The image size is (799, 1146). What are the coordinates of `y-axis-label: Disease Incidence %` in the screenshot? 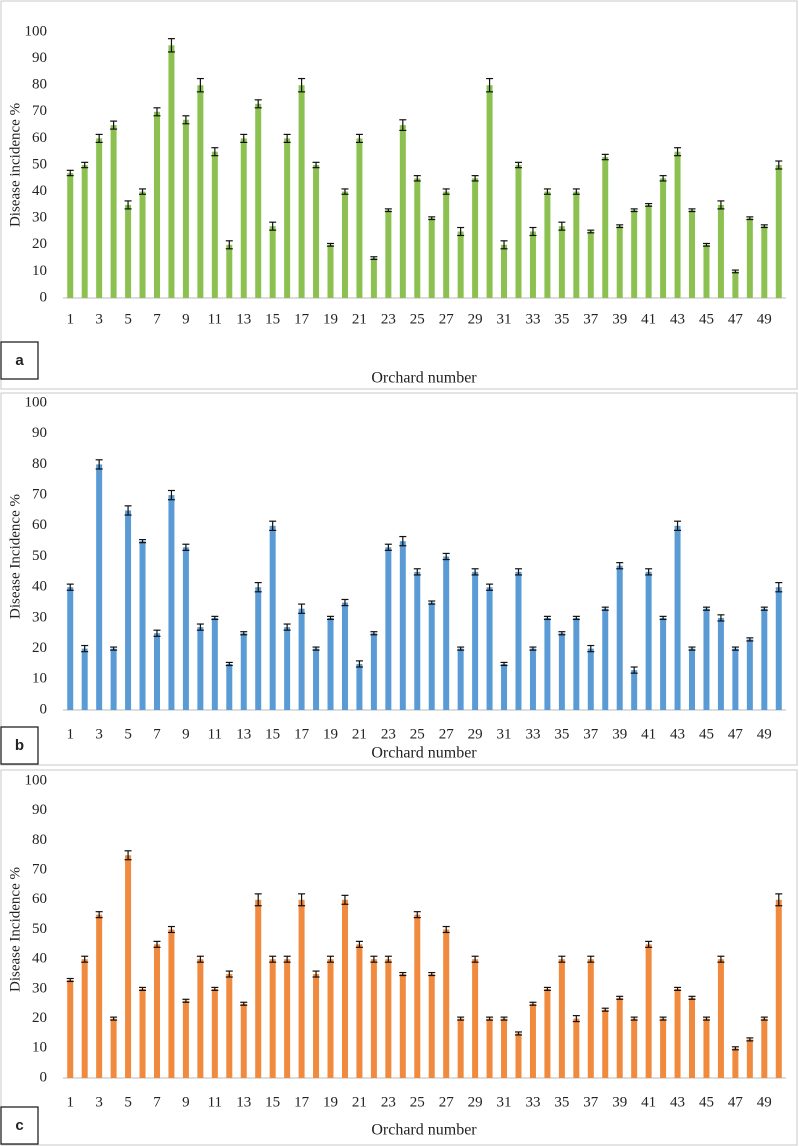 It's located at (15, 556).